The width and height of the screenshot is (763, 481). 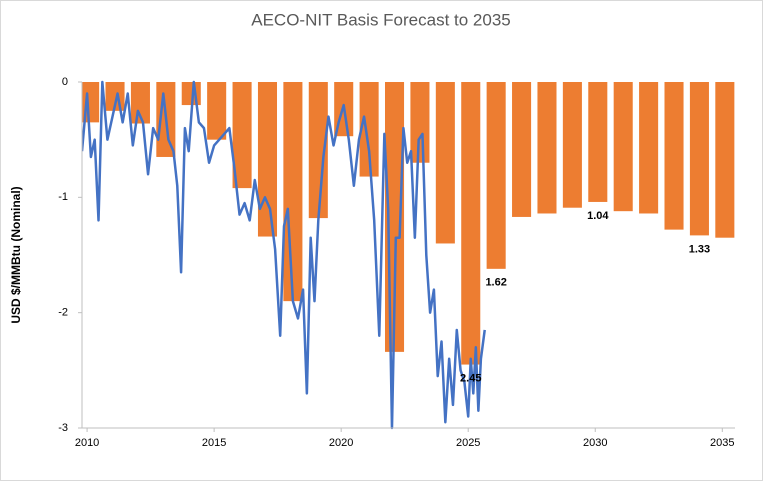 I want to click on value-label: 1.33, so click(x=699, y=249).